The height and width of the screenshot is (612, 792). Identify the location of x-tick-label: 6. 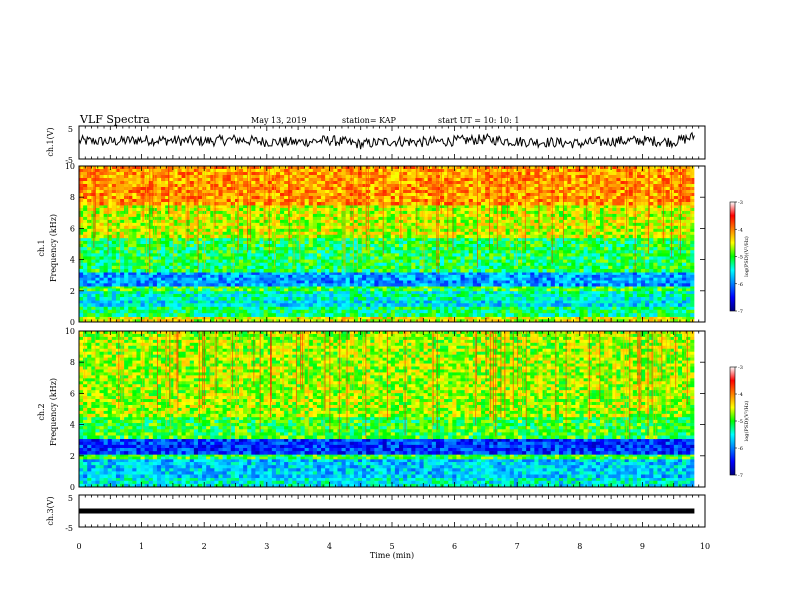
(454, 546).